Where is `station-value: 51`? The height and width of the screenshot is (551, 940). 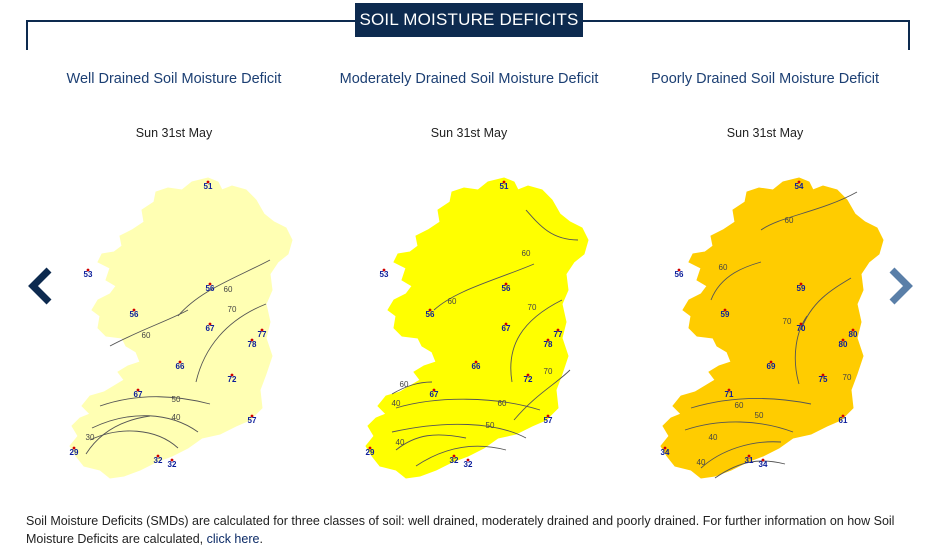
station-value: 51 is located at coordinates (208, 186).